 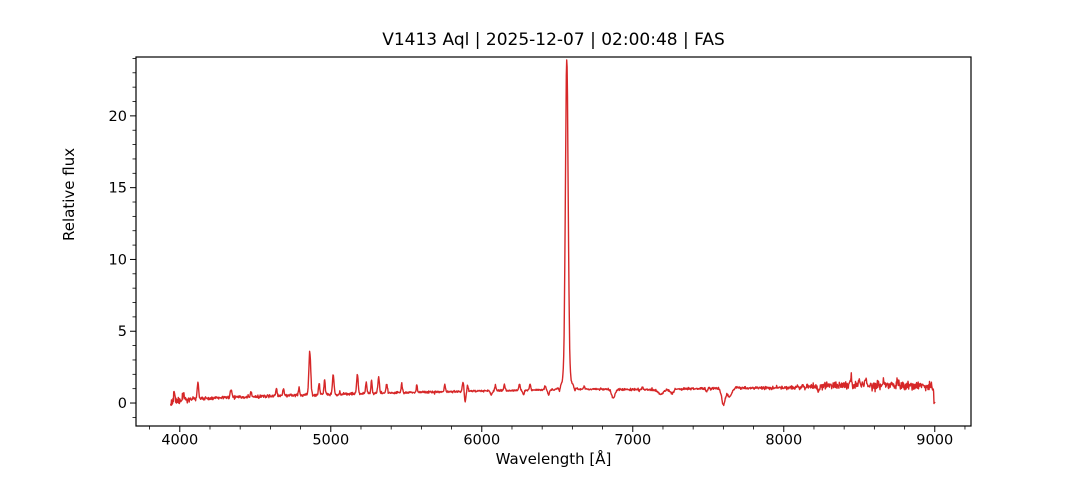 I want to click on chart-title: V1413 Aql | 2025-12-07 | 02:00:48 | FAS, so click(x=553, y=40).